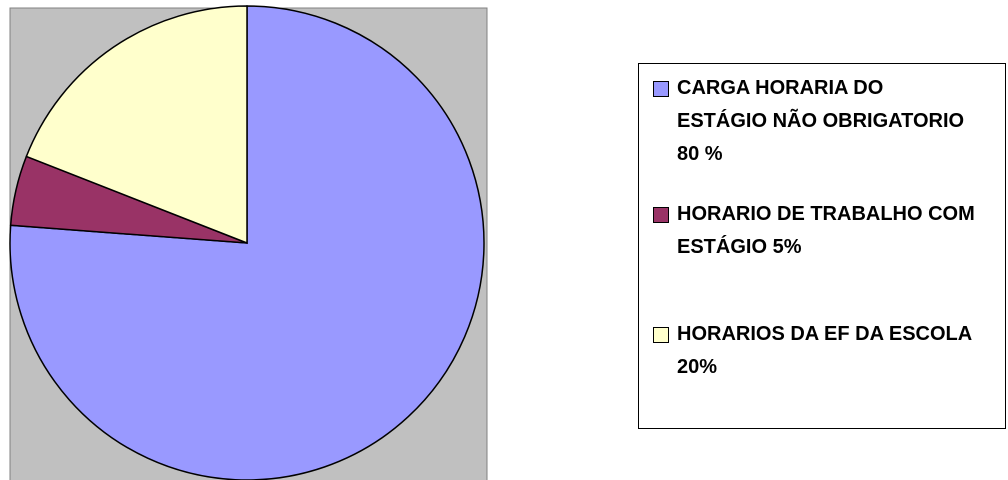  I want to click on legend-label: HORARIOS DA EF DA ESCOLA 20%, so click(827, 350).